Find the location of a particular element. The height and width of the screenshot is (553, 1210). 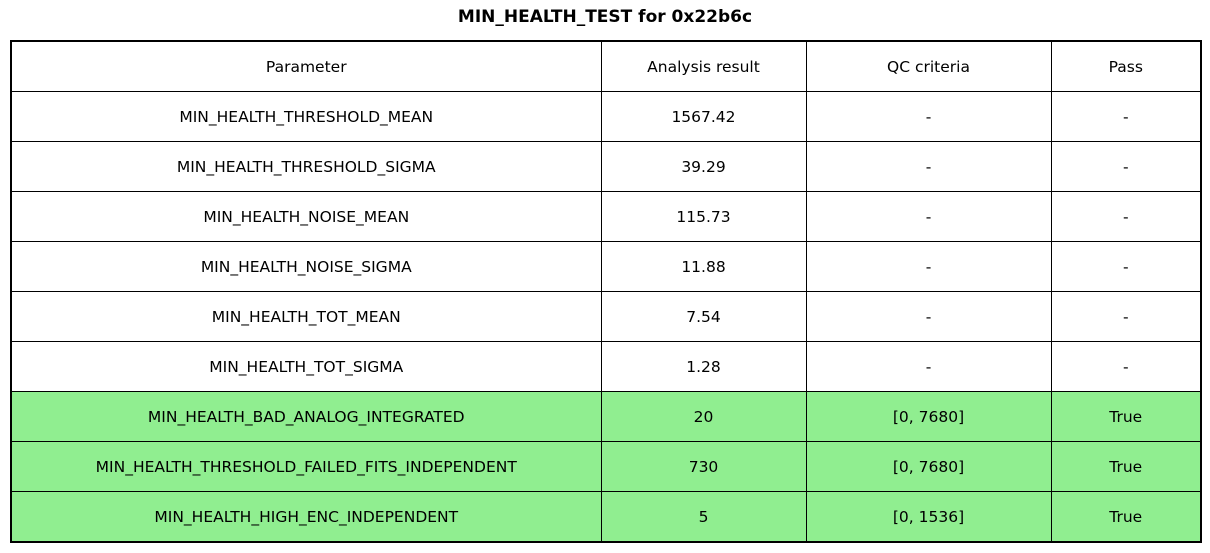

cell-analysis-result: 730 is located at coordinates (703, 466).